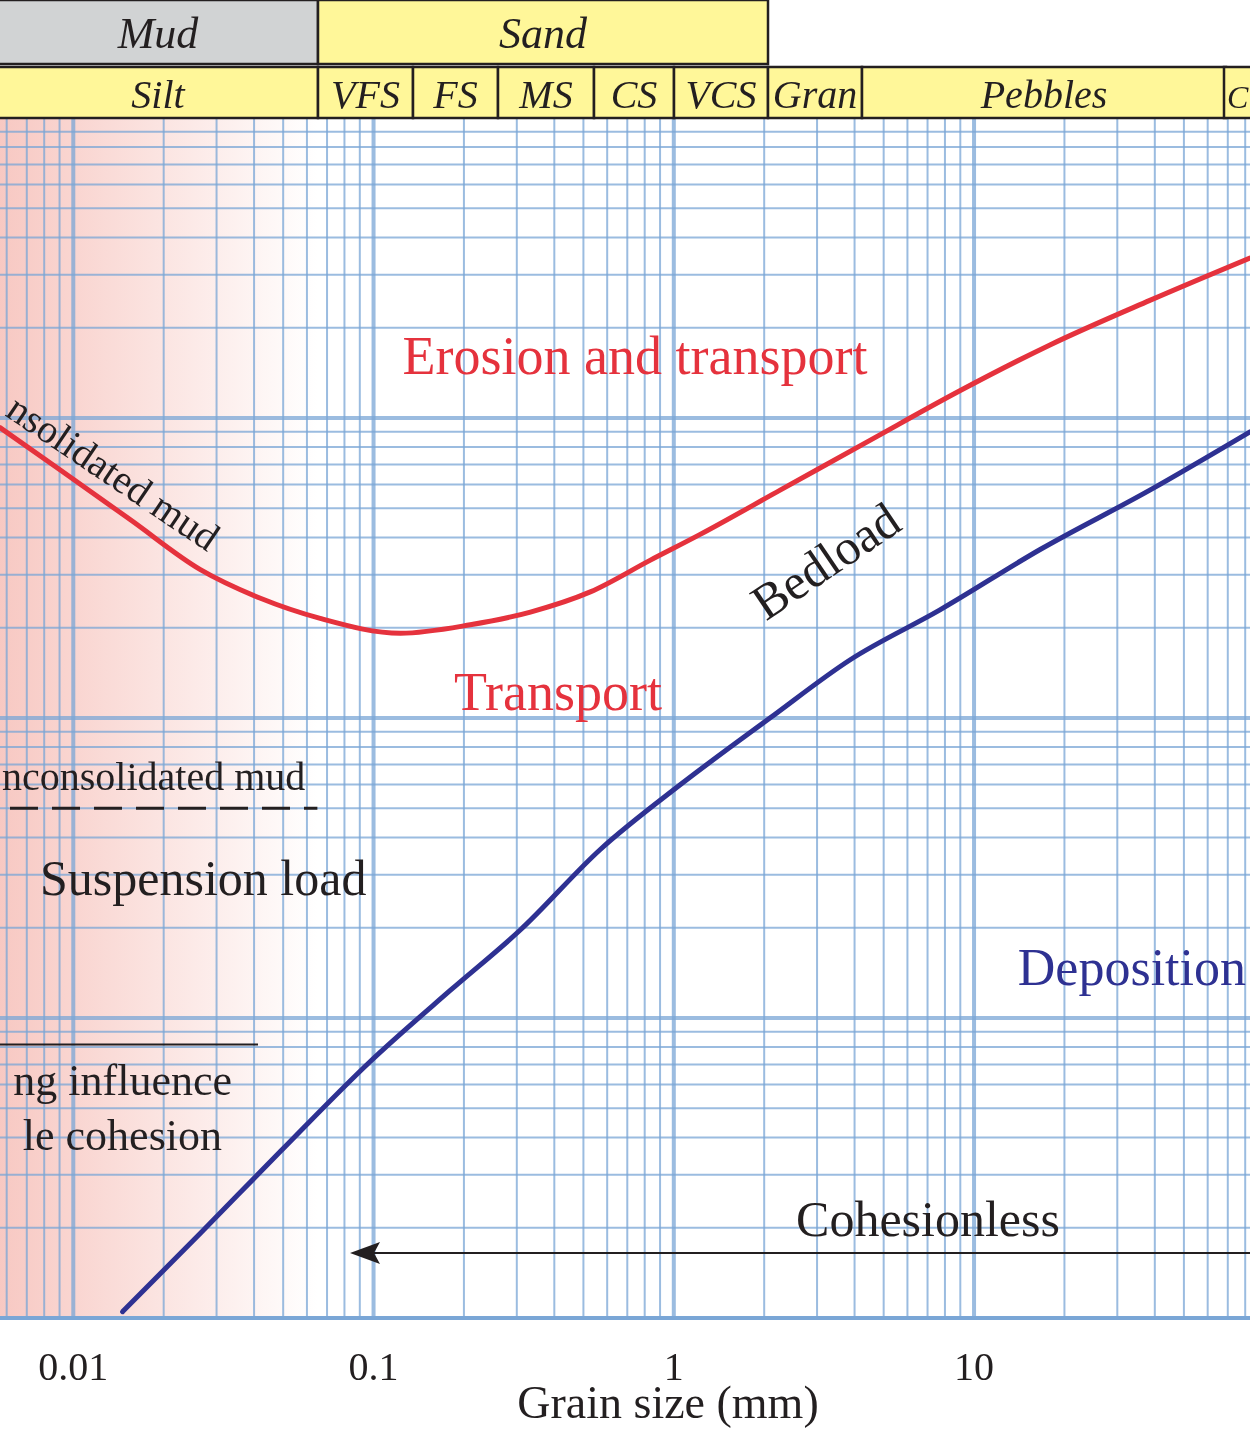  Describe the element at coordinates (545, 94) in the screenshot. I see `text: MS` at that location.